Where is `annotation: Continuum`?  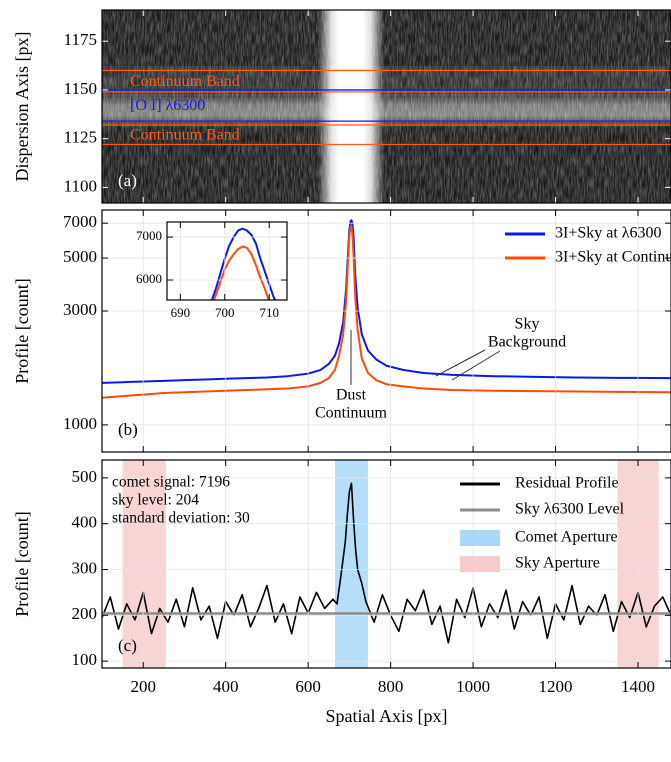
annotation: Continuum is located at coordinates (351, 413).